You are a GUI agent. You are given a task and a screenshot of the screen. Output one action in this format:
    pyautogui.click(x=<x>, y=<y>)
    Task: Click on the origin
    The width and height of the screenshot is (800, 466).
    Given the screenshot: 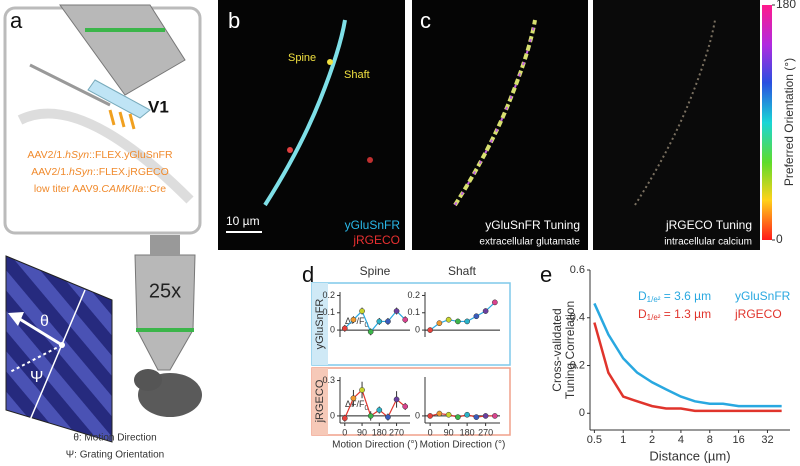 What is the action you would take?
    pyautogui.click(x=62, y=345)
    